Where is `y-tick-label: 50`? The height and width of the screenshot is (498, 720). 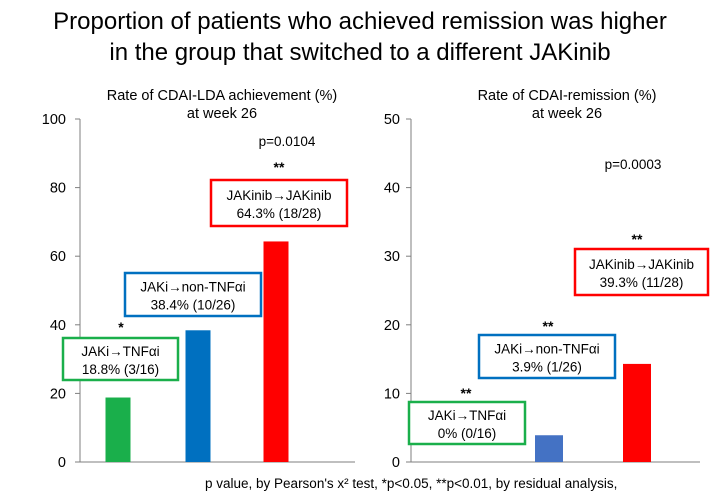
y-tick-label: 50 is located at coordinates (392, 120).